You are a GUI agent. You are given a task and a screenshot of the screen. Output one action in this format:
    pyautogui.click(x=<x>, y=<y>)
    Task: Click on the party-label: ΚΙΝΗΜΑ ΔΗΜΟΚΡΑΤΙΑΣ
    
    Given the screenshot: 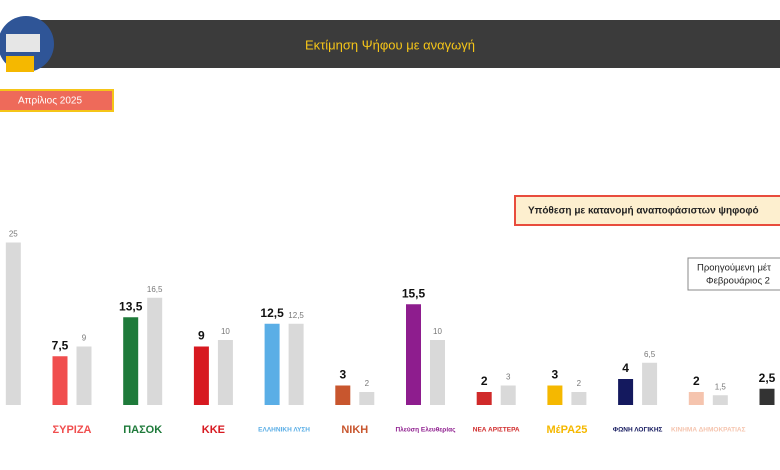 What is the action you would take?
    pyautogui.click(x=708, y=430)
    